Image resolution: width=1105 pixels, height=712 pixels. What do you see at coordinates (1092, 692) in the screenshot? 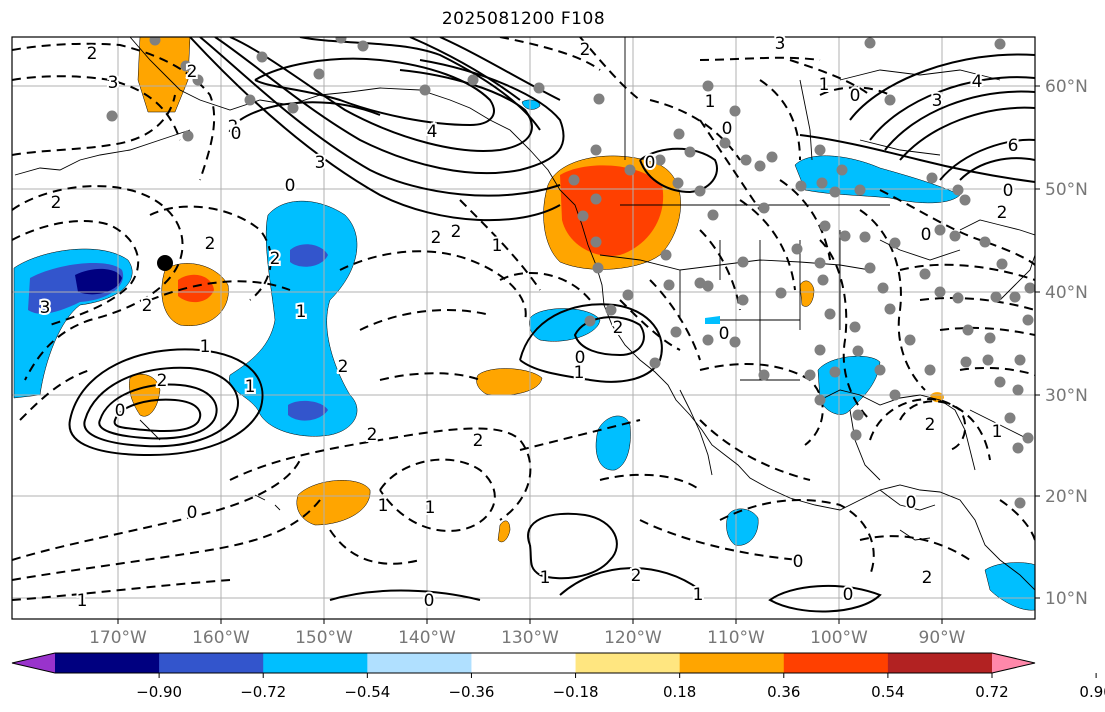
I see `colorbar-label: 0.90` at bounding box center [1092, 692].